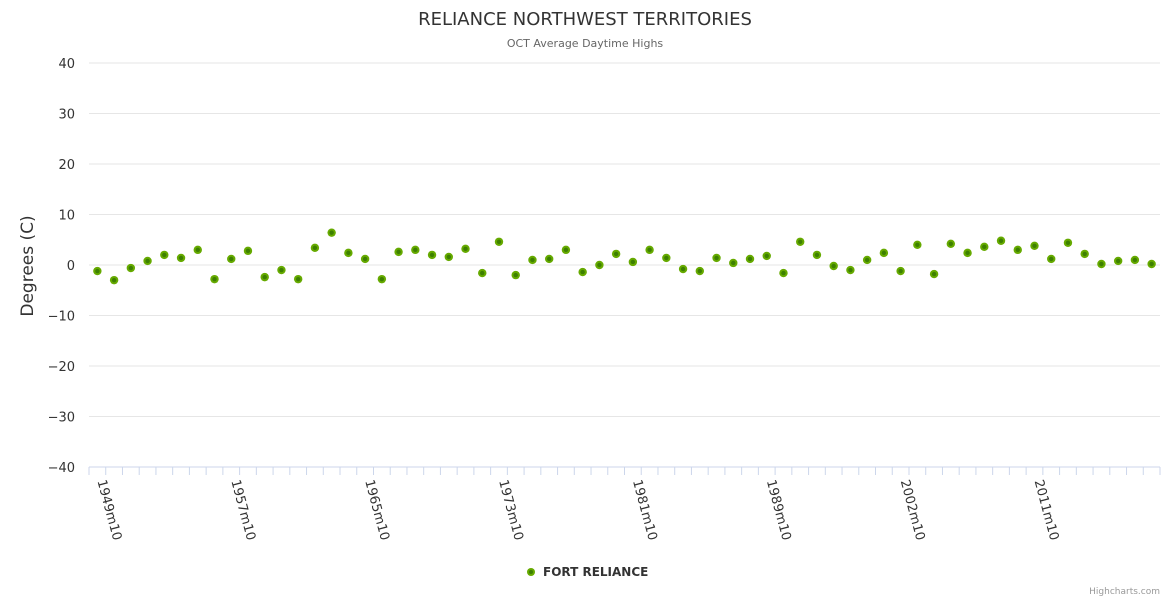  What do you see at coordinates (510, 510) in the screenshot?
I see `x-tick-label: 1973m10` at bounding box center [510, 510].